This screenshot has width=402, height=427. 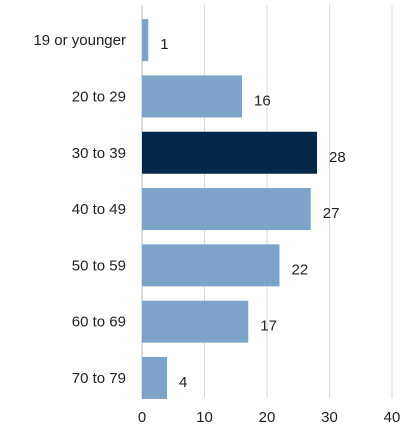 I want to click on category-label: 70 to 79, so click(x=99, y=378).